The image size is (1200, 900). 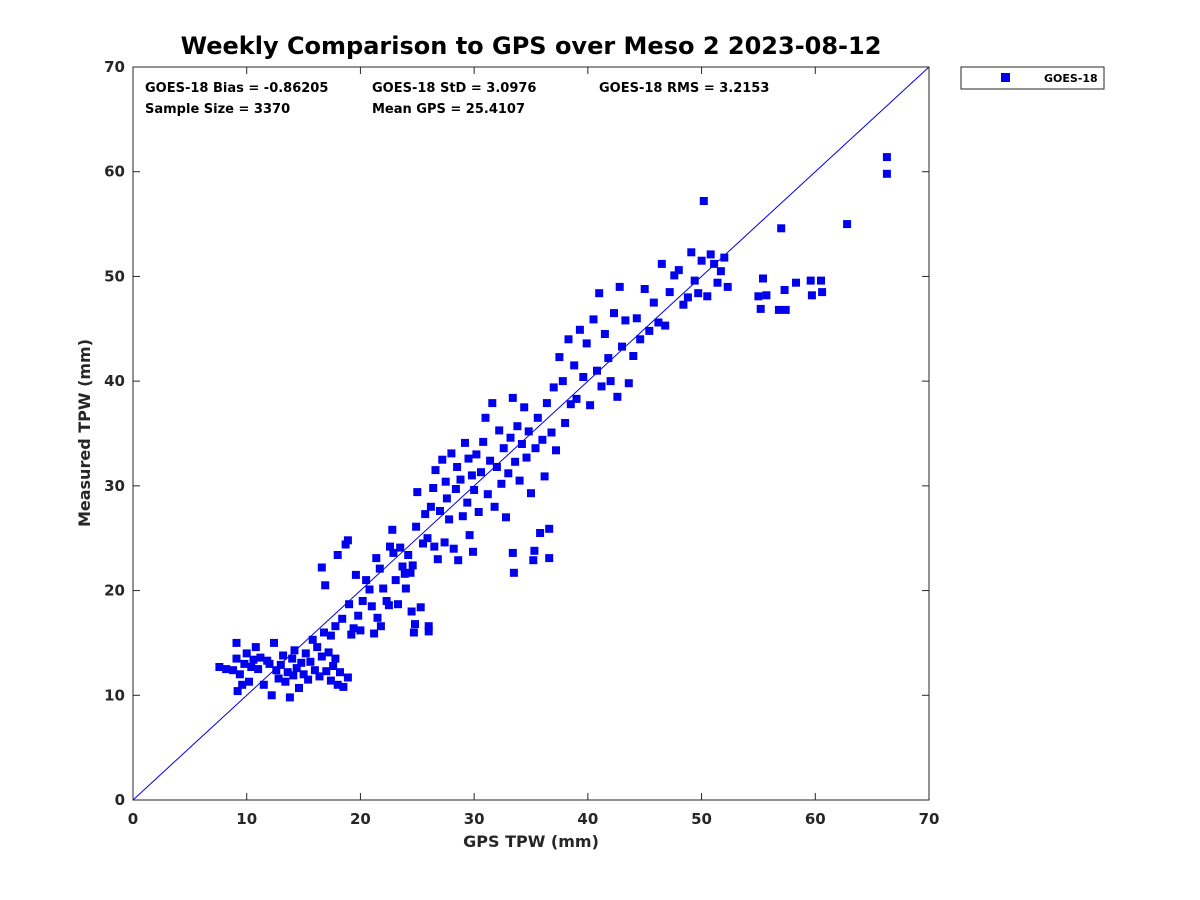 I want to click on y-tick-label: 40, so click(x=114, y=381).